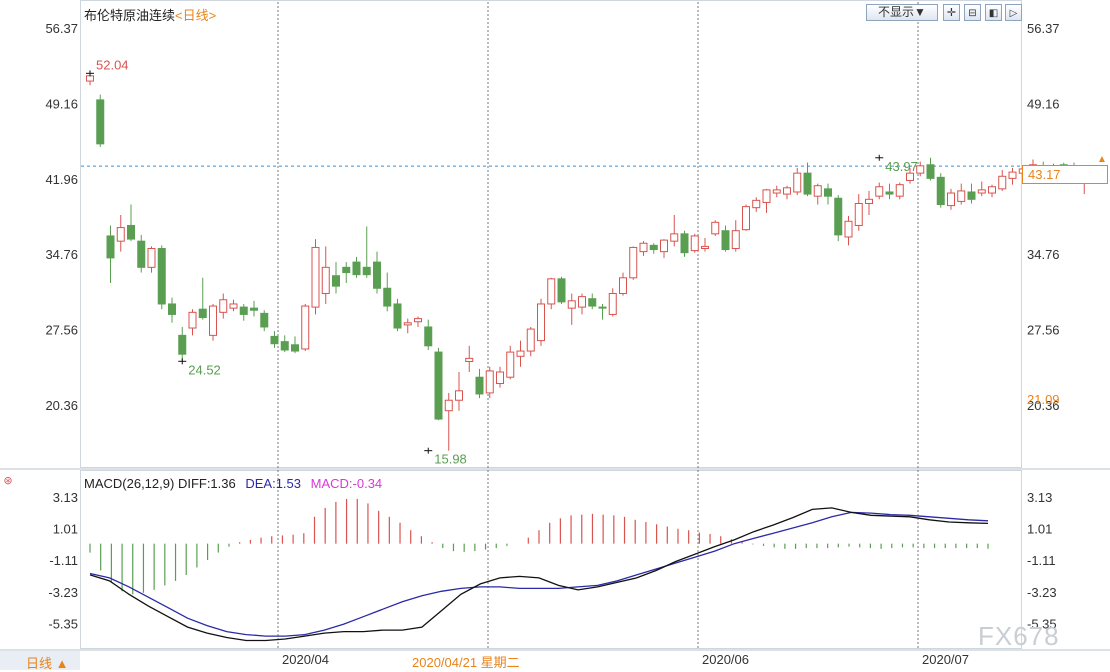 Image resolution: width=1110 pixels, height=672 pixels. Describe the element at coordinates (1043, 28) in the screenshot. I see `price-tick-right: 56.37` at that location.